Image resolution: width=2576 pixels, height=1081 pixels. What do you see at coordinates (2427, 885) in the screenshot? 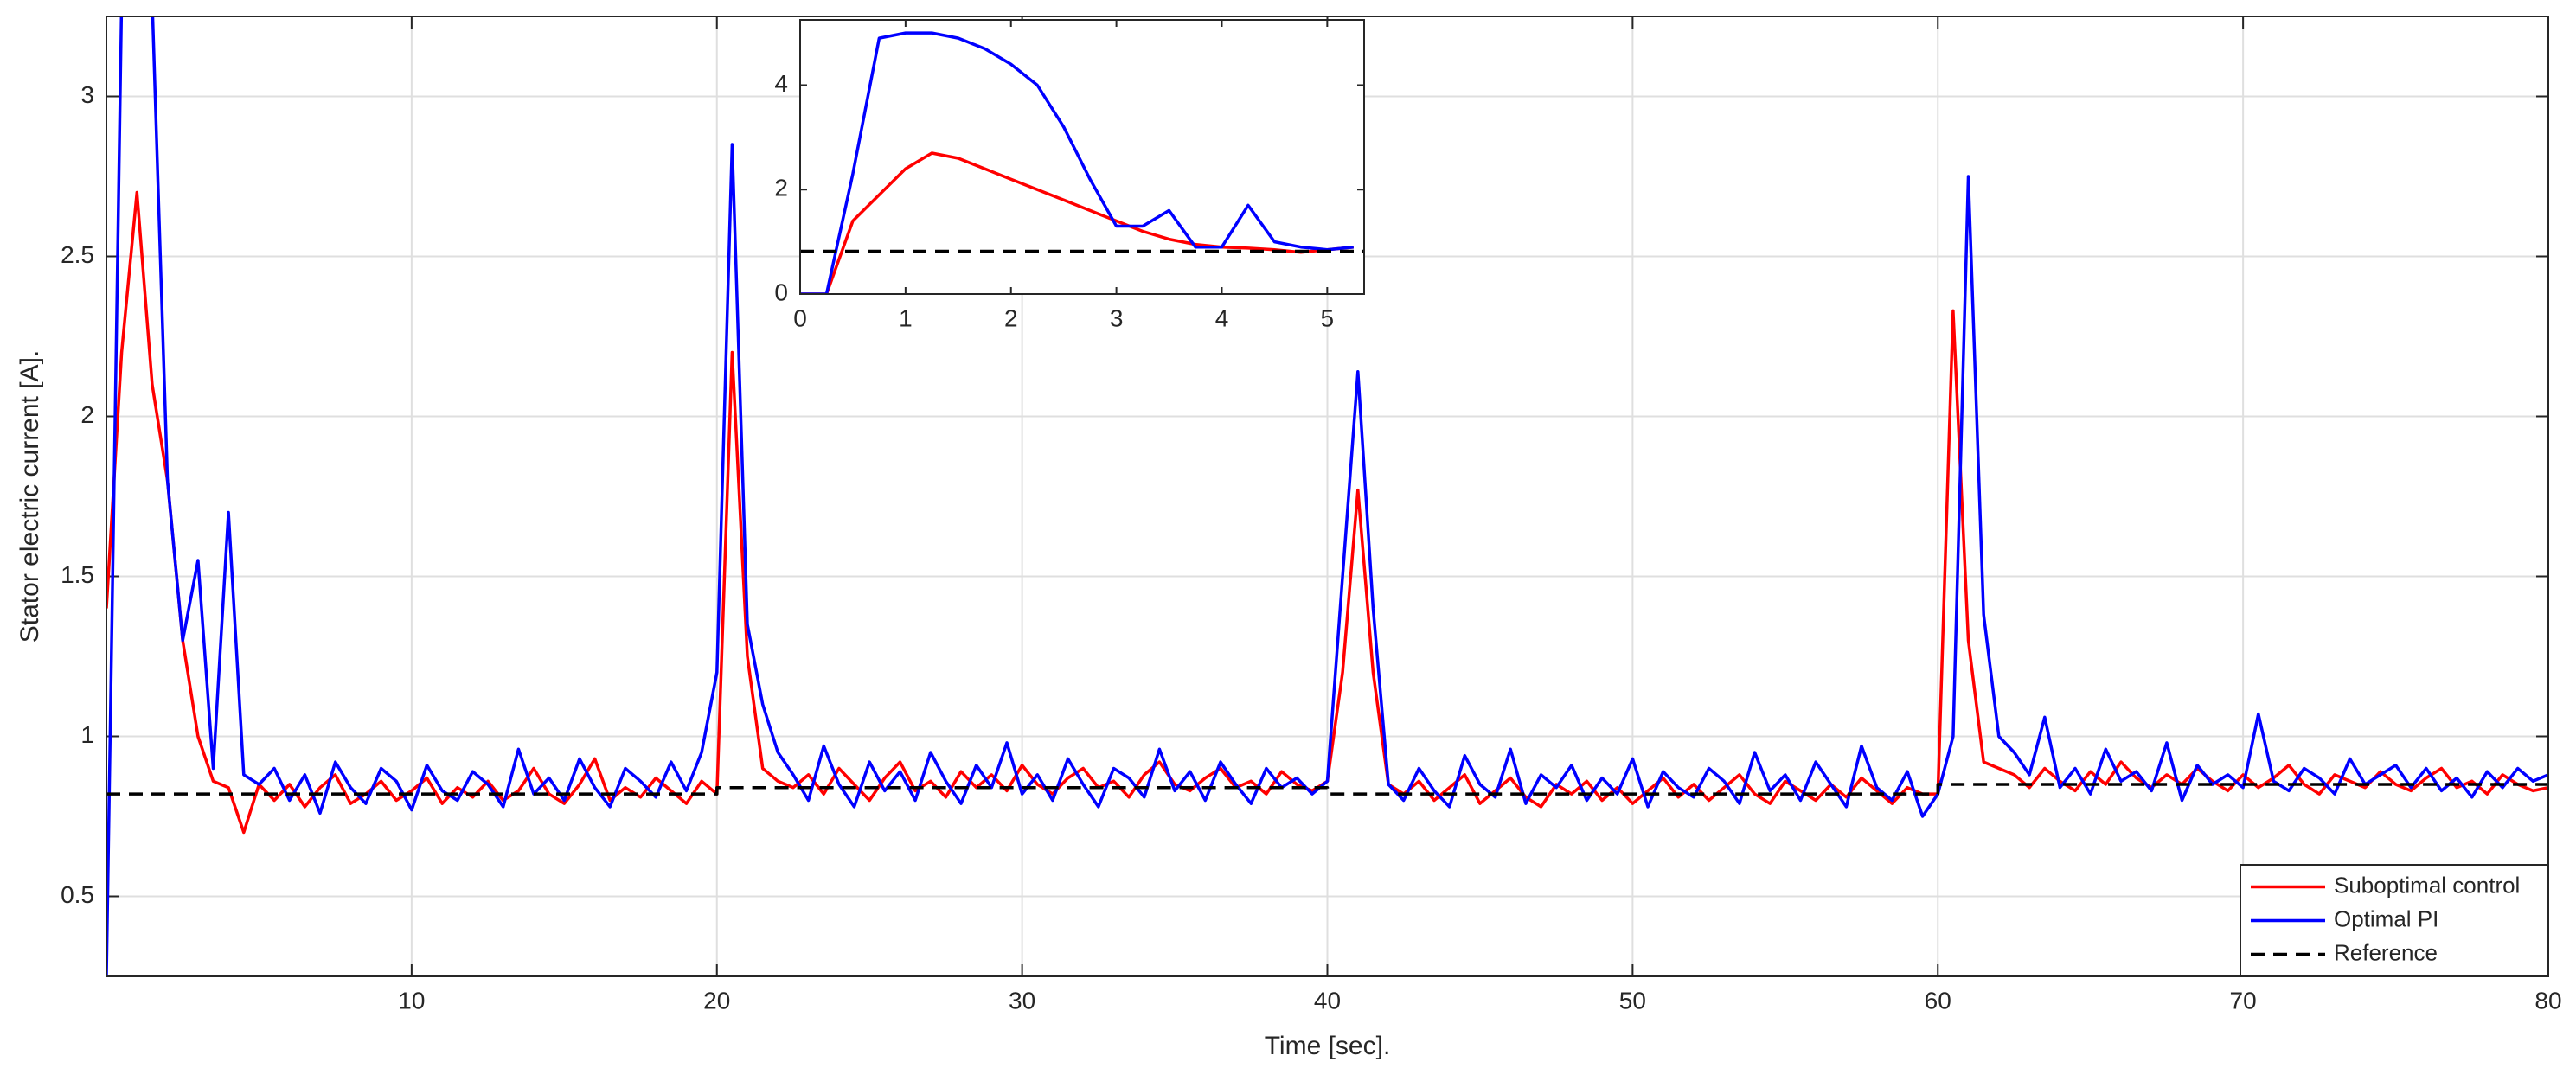
I see `legend-label: Suboptimal control` at bounding box center [2427, 885].